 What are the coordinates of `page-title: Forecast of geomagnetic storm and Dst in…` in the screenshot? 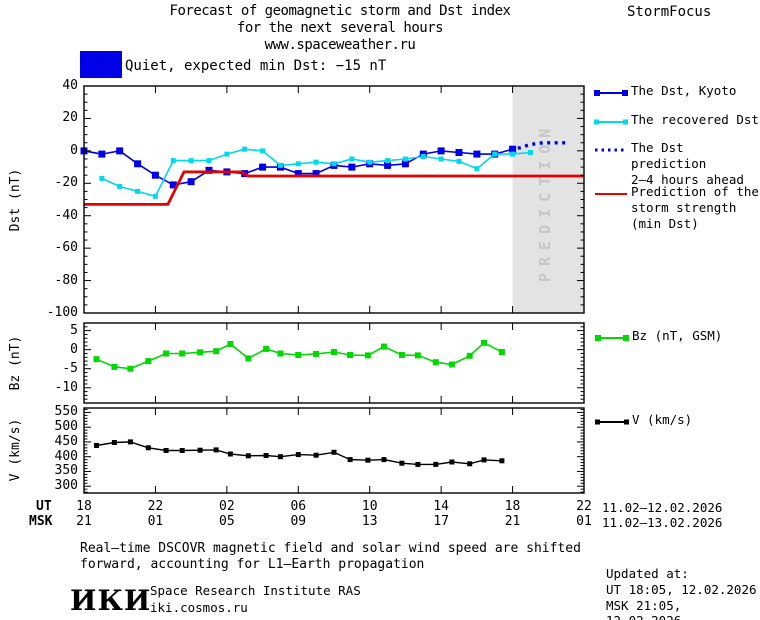 It's located at (340, 28).